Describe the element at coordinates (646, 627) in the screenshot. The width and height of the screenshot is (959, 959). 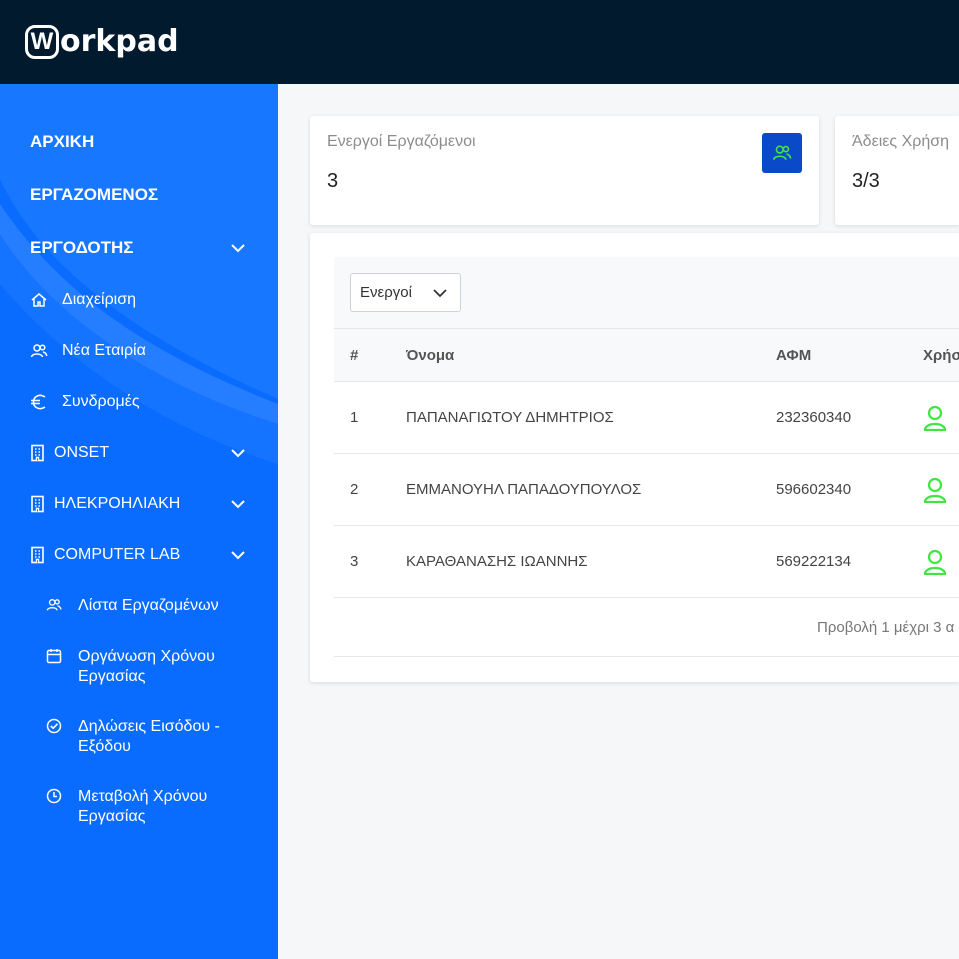
I see `table-pagination-info: Προβολή 1 μέχρι 3 α` at that location.